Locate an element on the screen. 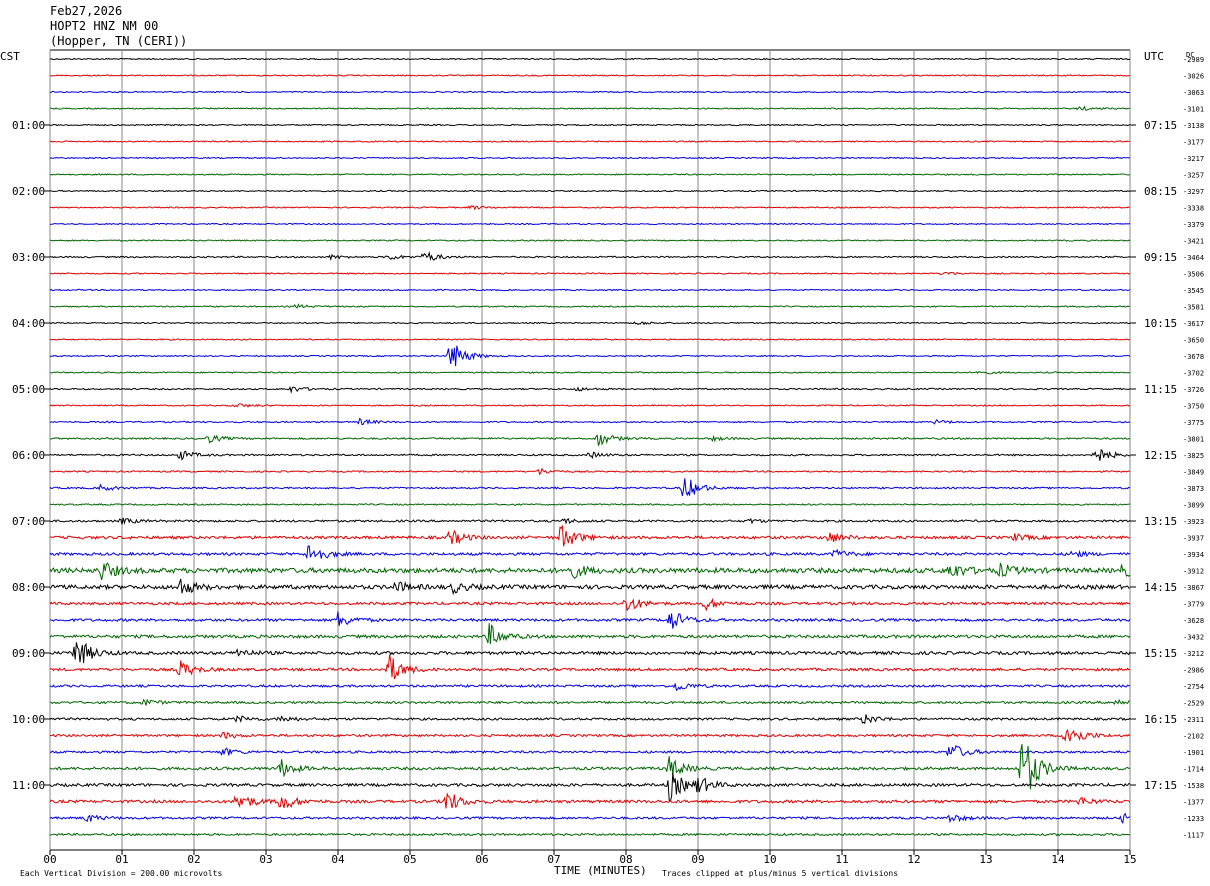 The image size is (1210, 886). right-hour-label: 07:15 is located at coordinates (1160, 125).